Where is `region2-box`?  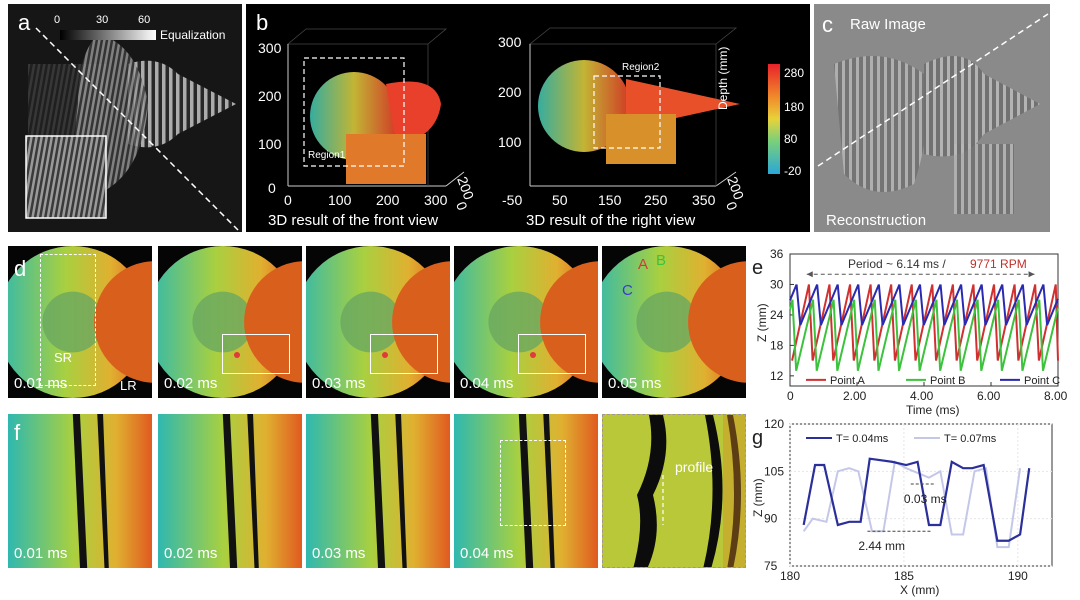 region2-box is located at coordinates (627, 112).